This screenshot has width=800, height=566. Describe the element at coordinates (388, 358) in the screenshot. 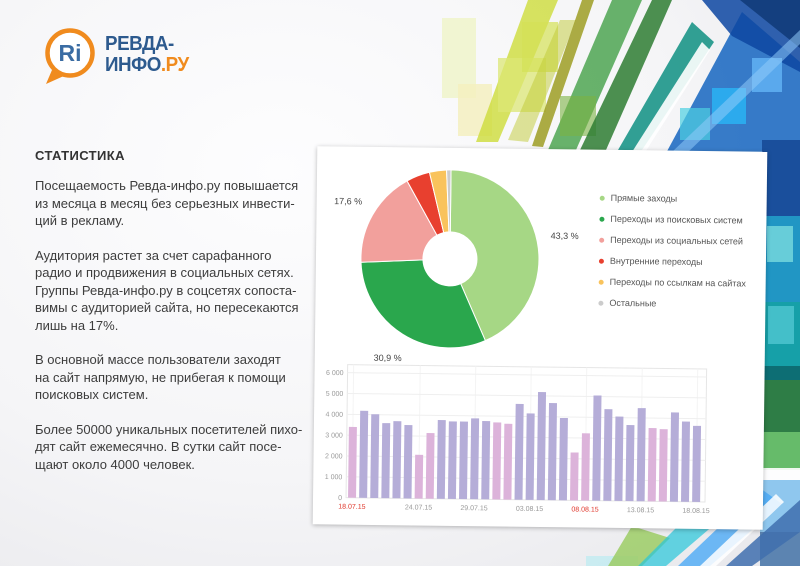

I see `pie-value-label: 30,9 %` at that location.